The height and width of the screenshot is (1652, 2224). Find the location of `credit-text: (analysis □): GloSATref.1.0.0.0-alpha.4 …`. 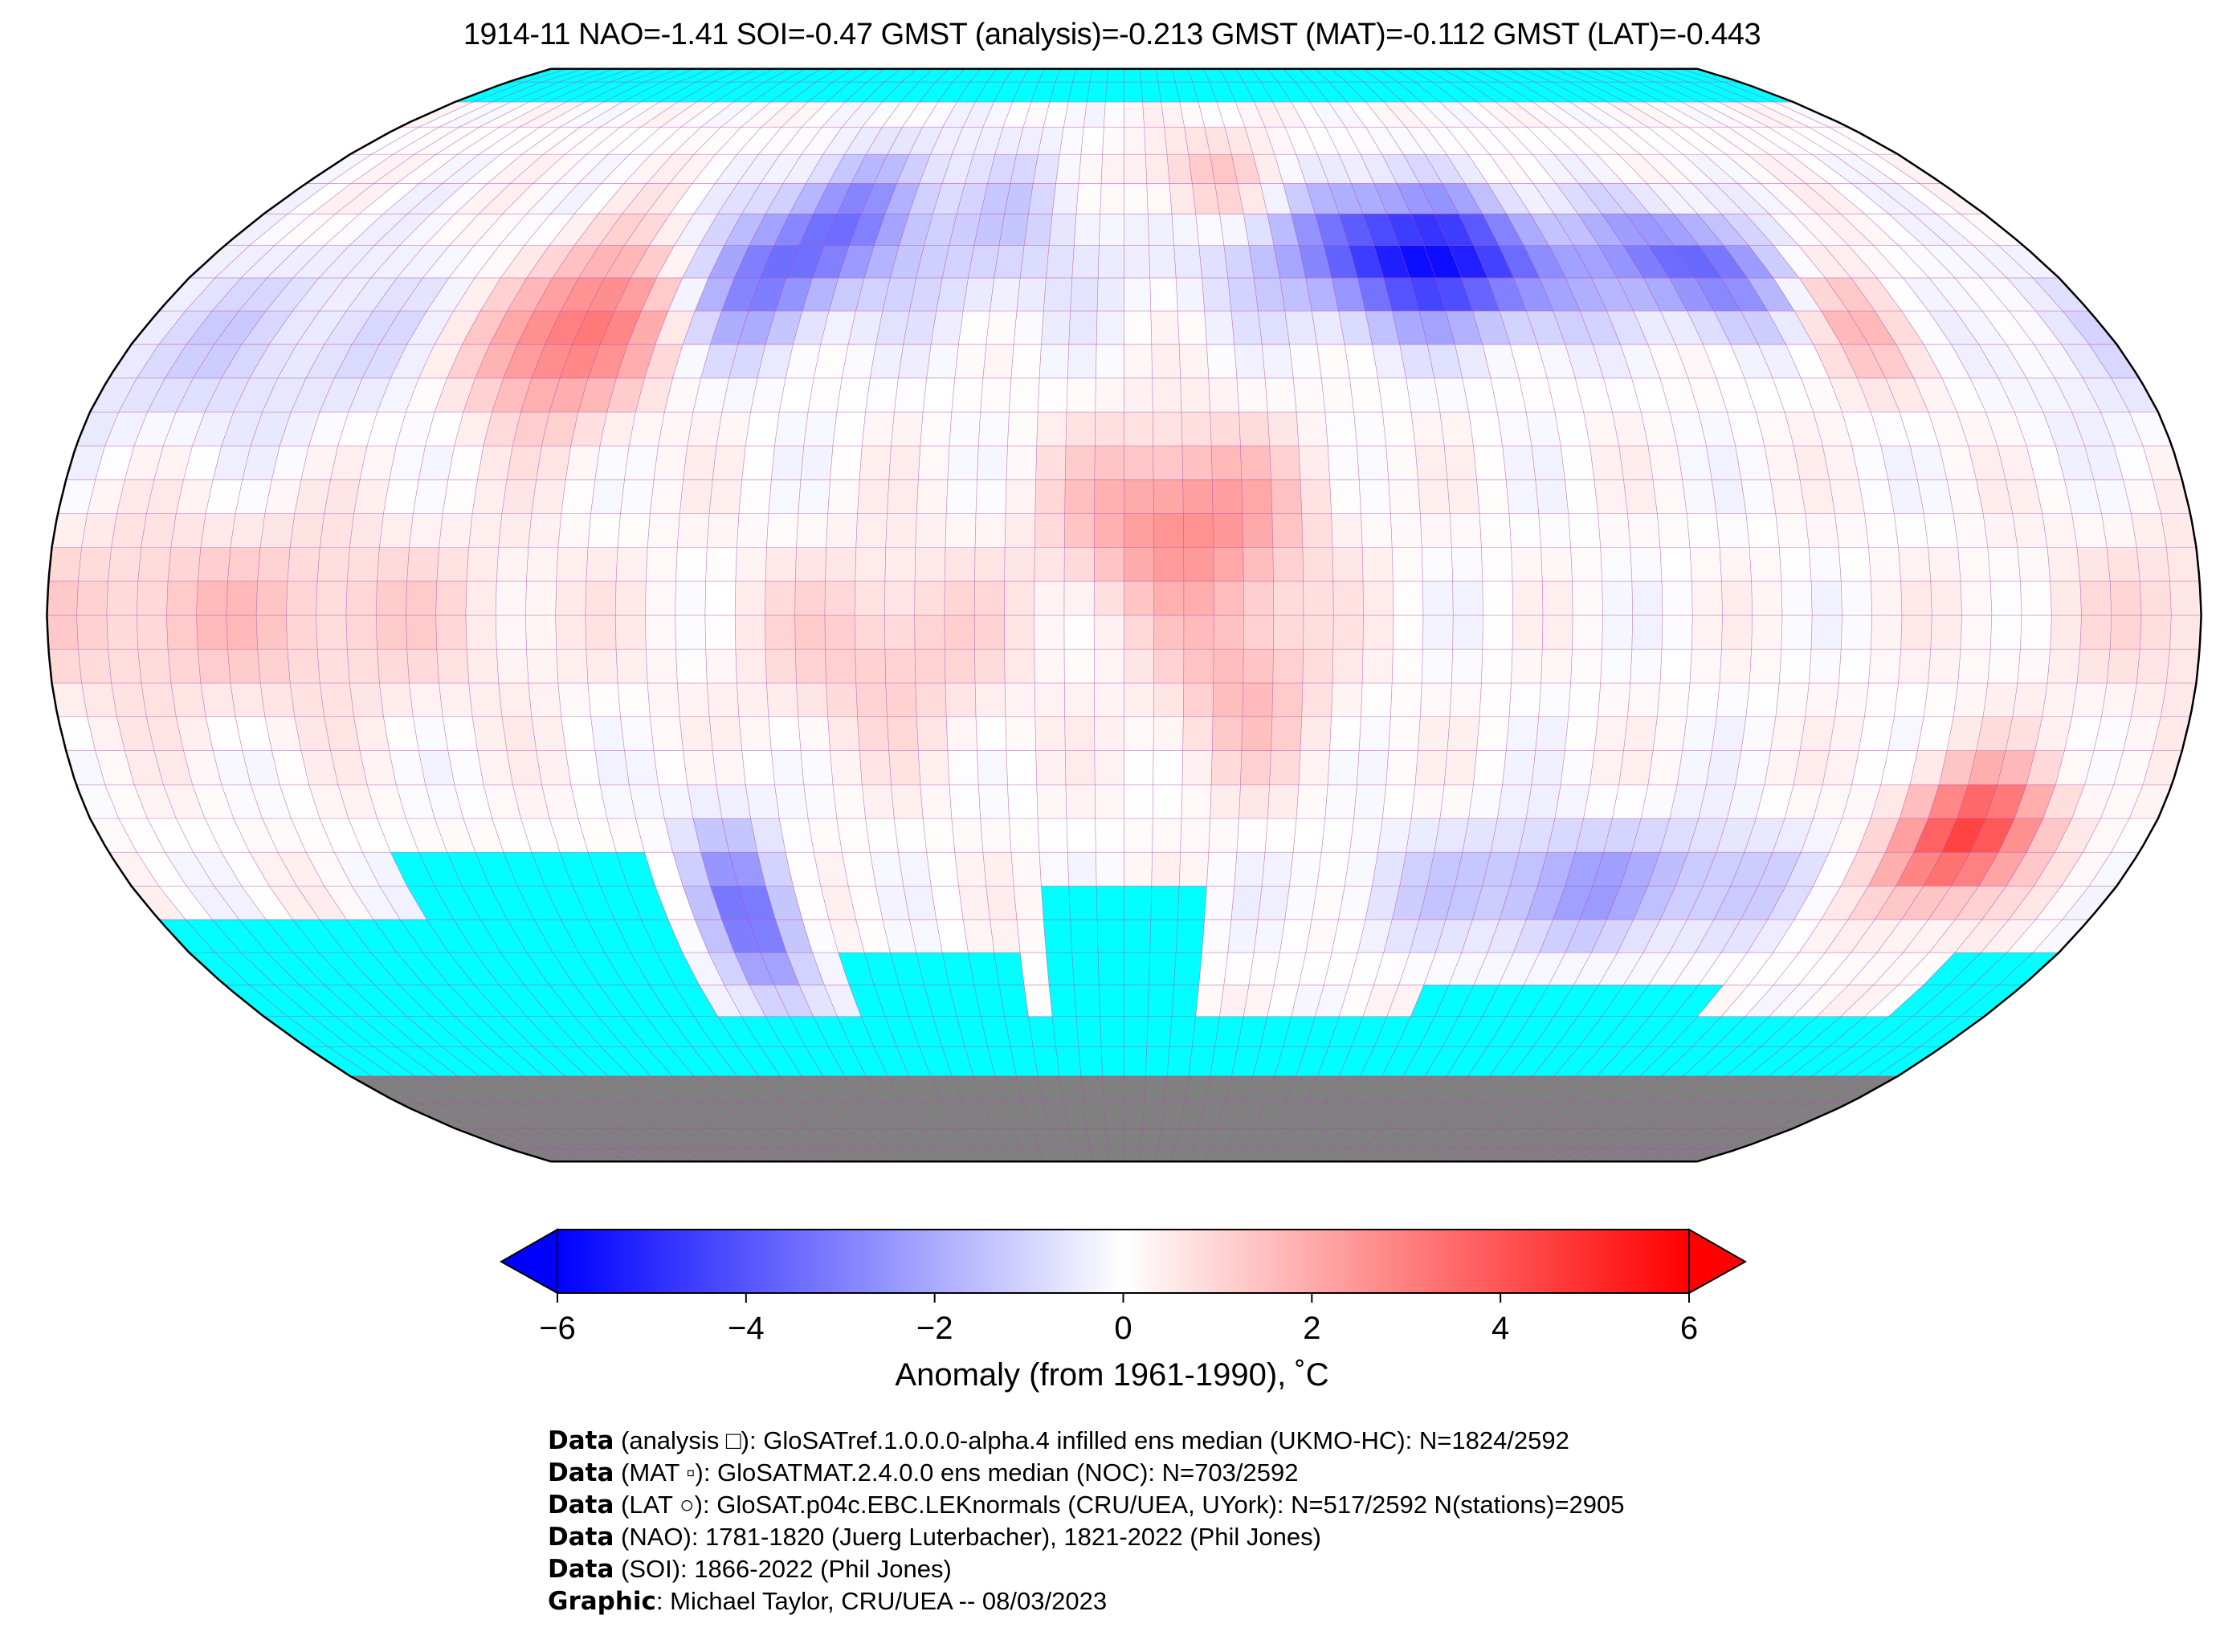

credit-text: (analysis □): GloSATref.1.0.0.0-alpha.4 … is located at coordinates (1091, 1440).